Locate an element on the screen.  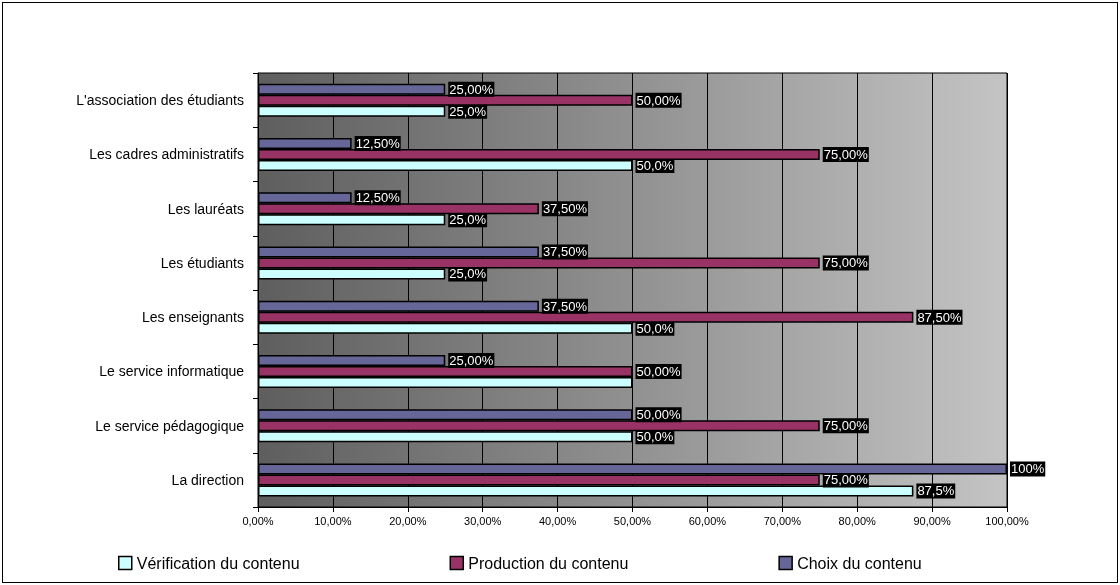
legend-label: Production du contenu is located at coordinates (548, 563).